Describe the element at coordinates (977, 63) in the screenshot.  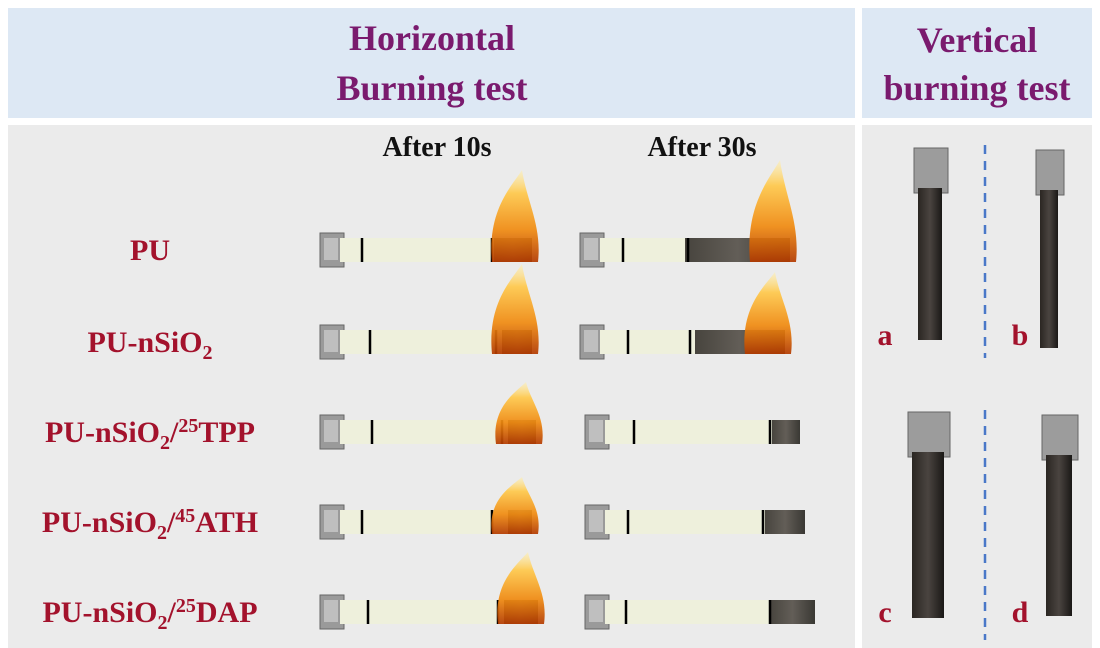
I see `header-right-bg` at that location.